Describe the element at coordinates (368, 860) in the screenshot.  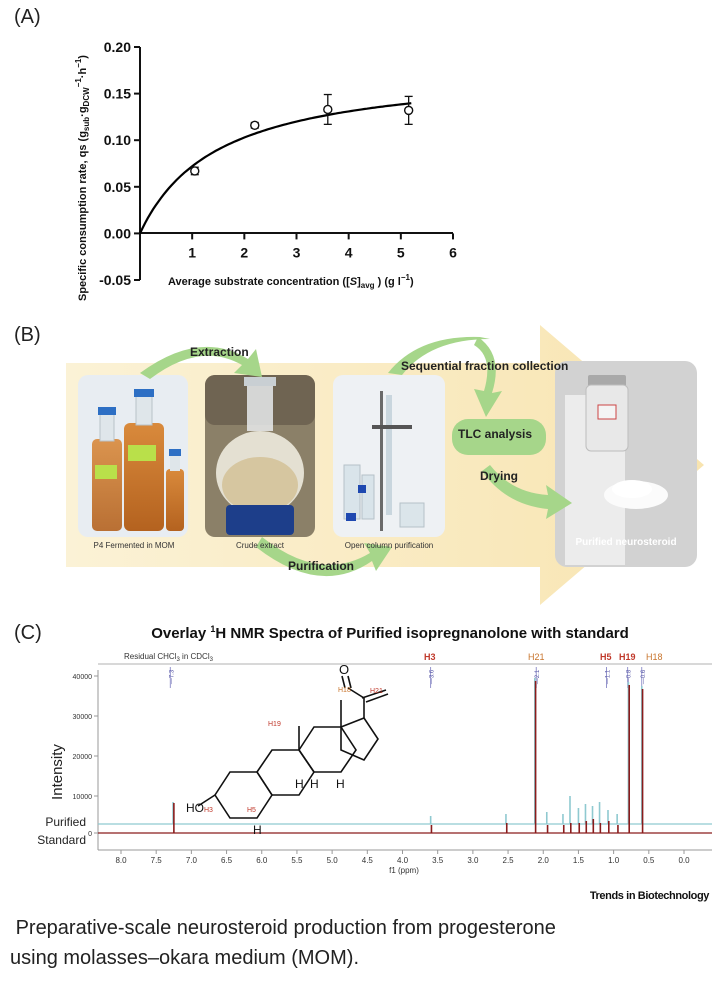
I see `nmr-x-tick-label: 4.5` at that location.